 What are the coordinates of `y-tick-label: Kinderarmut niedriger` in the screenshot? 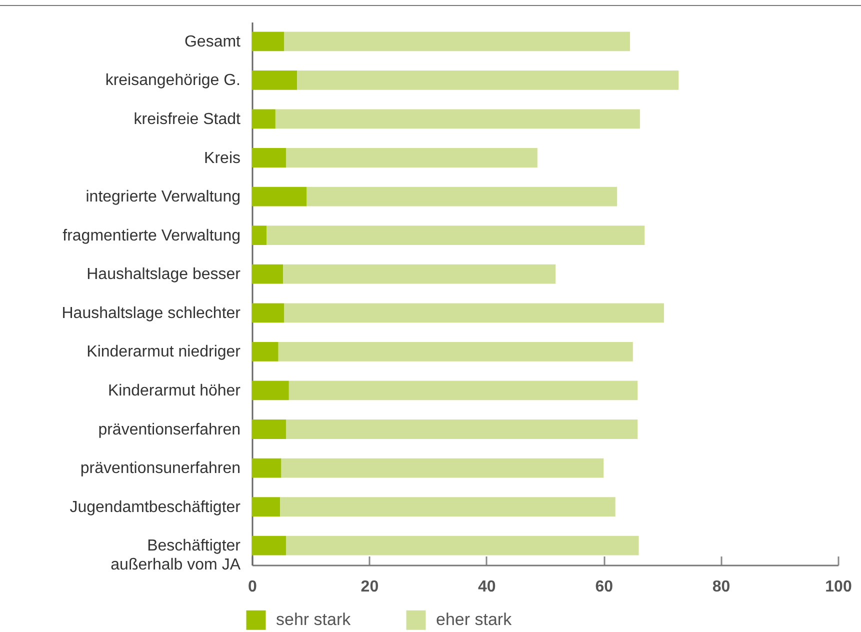 It's located at (164, 352).